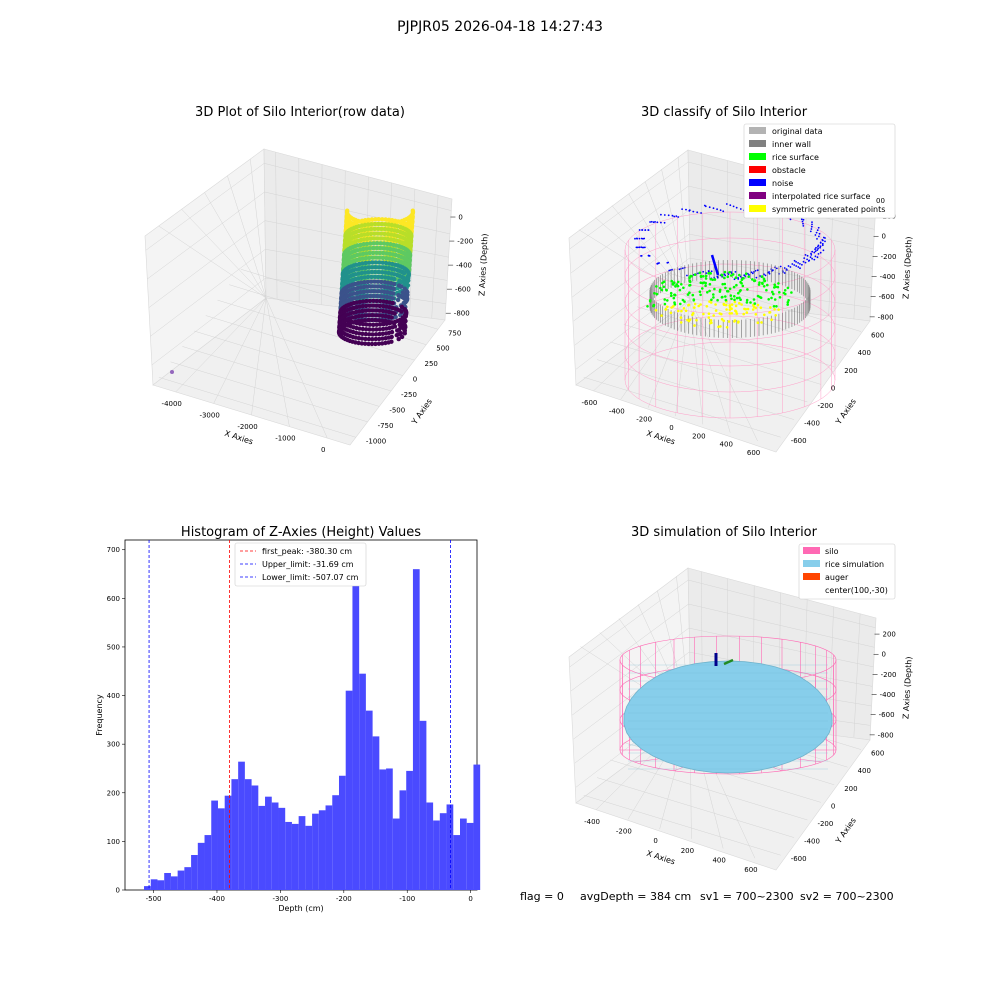 This screenshot has width=1000, height=1000. I want to click on sim-ytick: -400, so click(812, 842).